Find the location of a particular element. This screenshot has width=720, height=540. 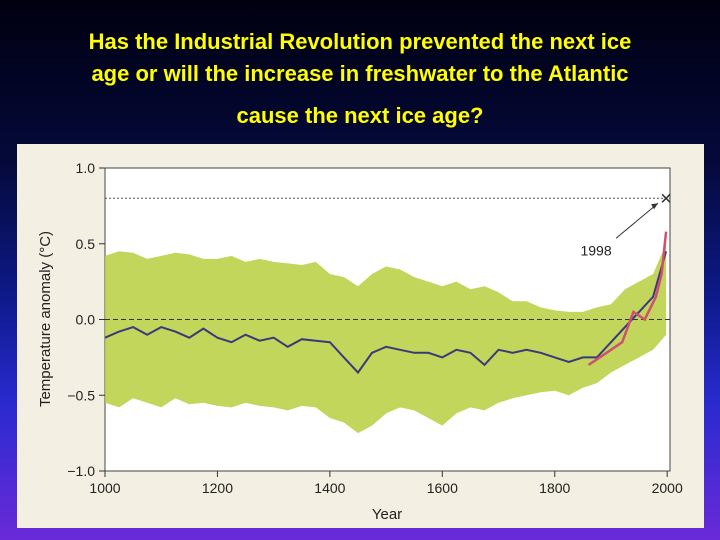

annotation-arrow is located at coordinates (637, 220).